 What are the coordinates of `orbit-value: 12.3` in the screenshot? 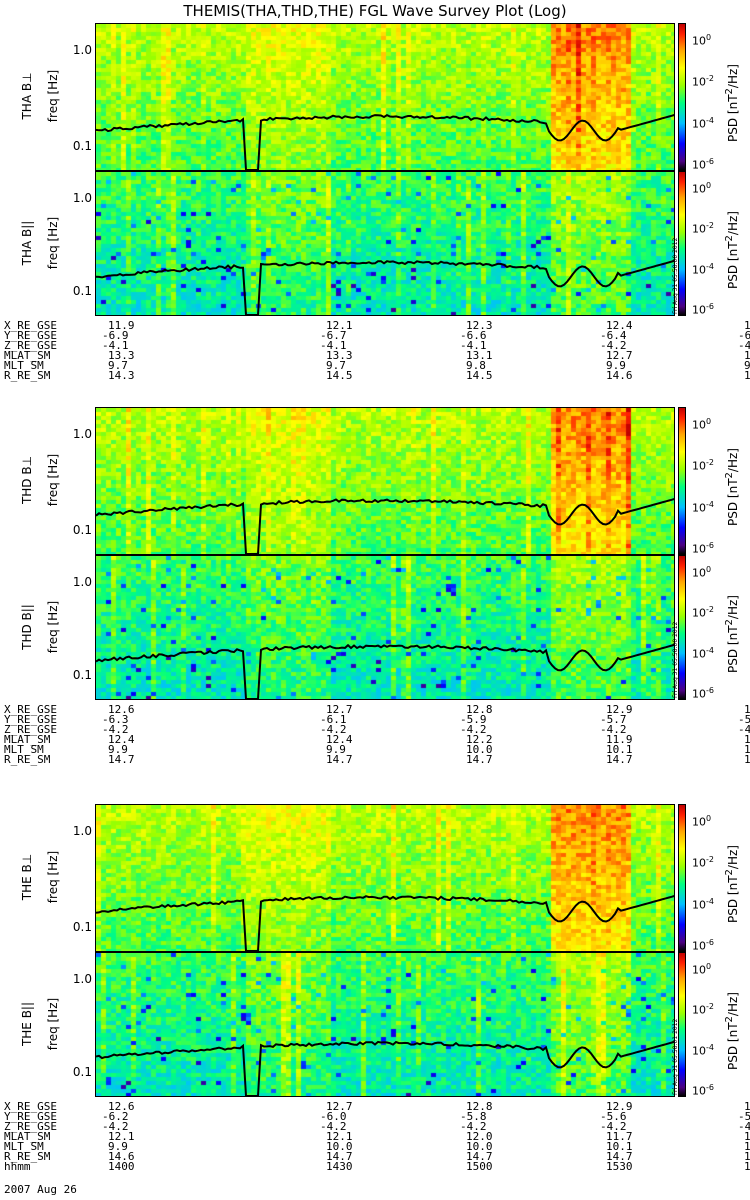 It's located at (479, 325).